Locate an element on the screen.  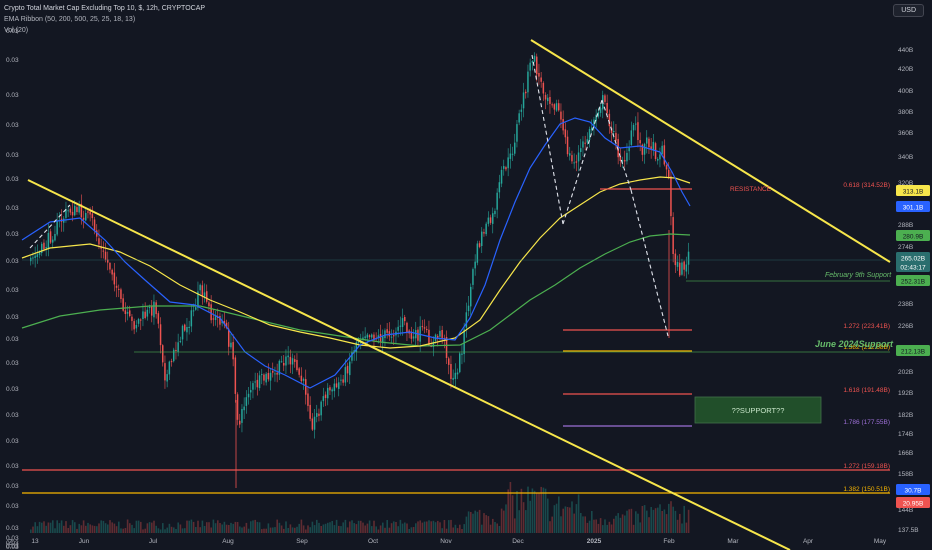
x-axis-tick-label: Nov is located at coordinates (446, 541).